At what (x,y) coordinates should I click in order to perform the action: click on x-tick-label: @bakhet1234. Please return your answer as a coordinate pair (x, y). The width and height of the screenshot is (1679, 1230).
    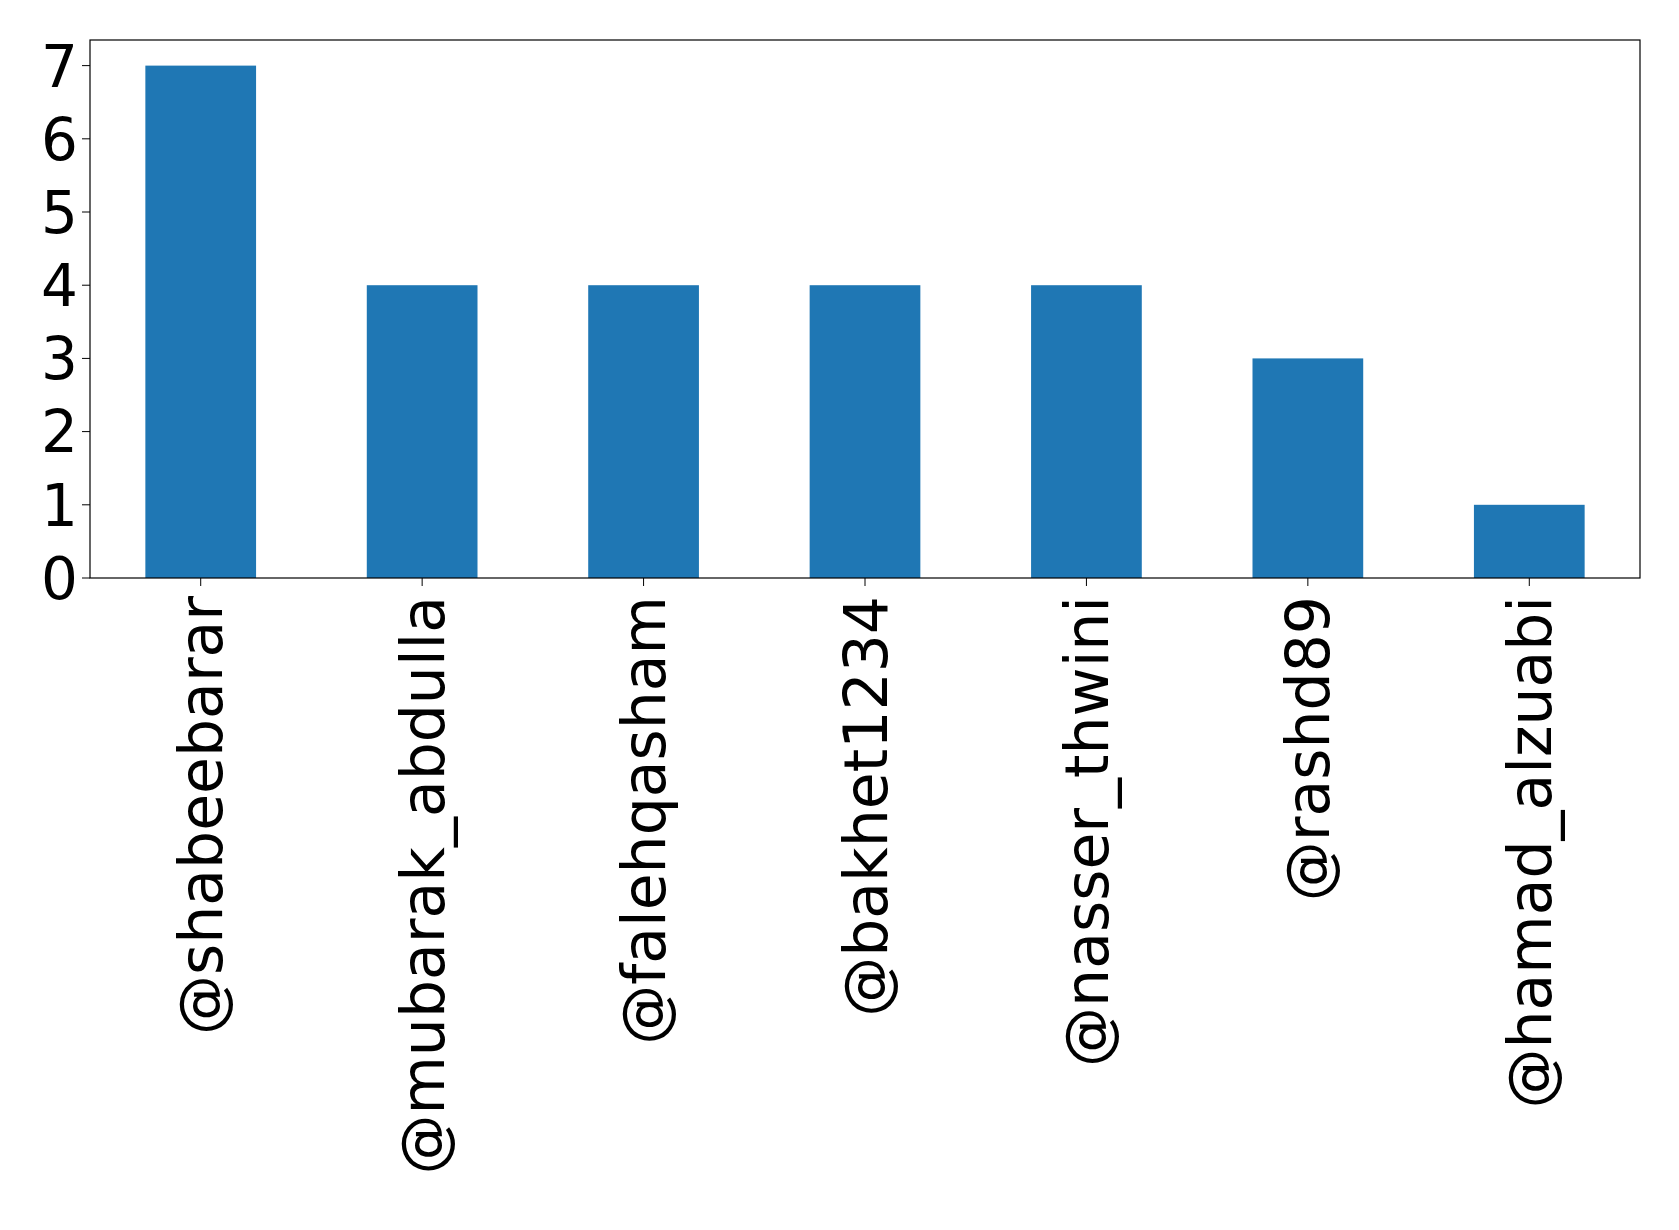
    Looking at the image, I should click on (865, 806).